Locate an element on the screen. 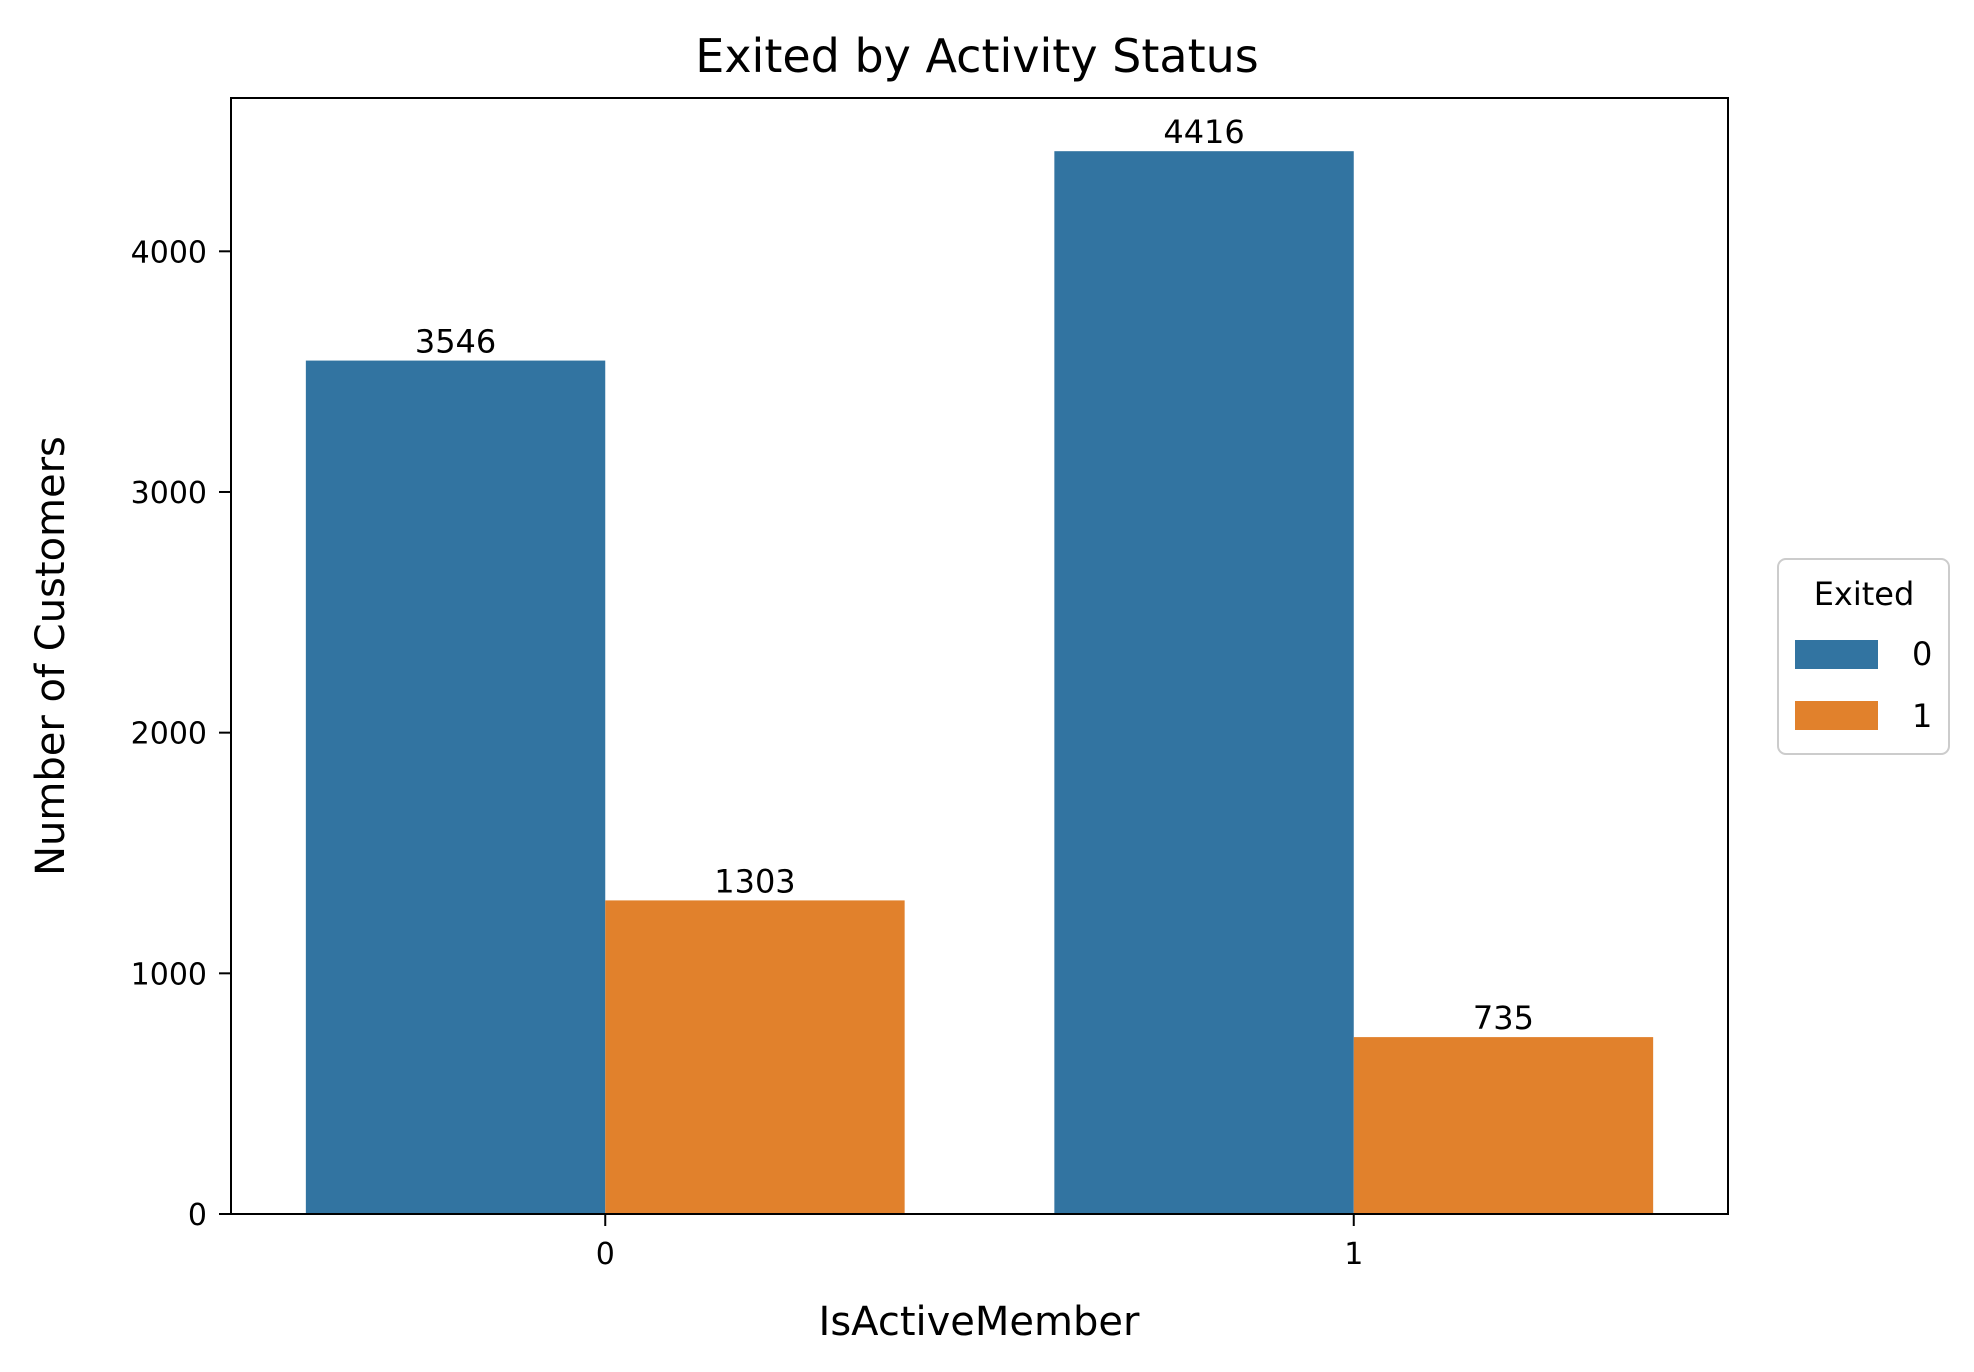  legend-label-series-0: 0 is located at coordinates (1922, 654).